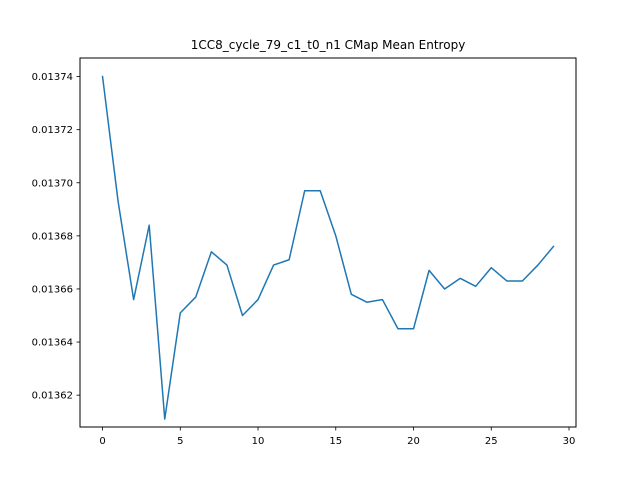 The image size is (640, 480). Describe the element at coordinates (52, 236) in the screenshot. I see `y-tick-label: 0.01368` at that location.